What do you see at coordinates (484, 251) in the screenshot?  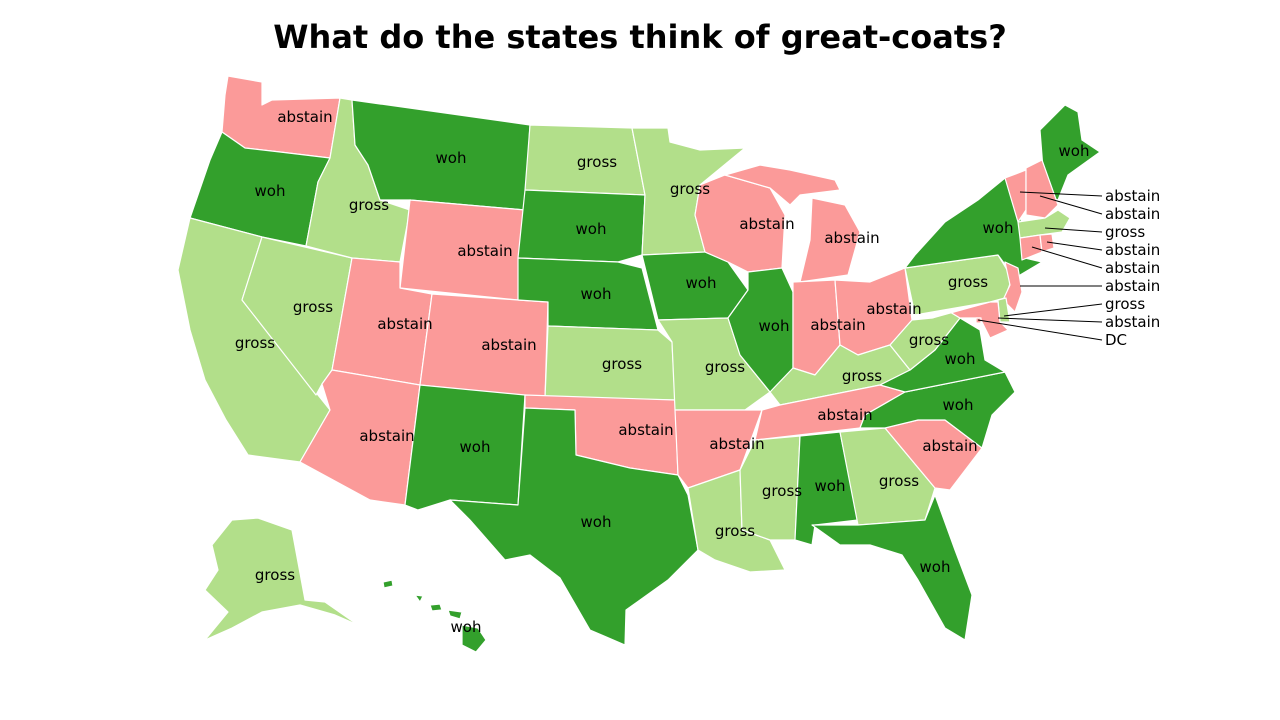 I see `label-WY: abstain` at bounding box center [484, 251].